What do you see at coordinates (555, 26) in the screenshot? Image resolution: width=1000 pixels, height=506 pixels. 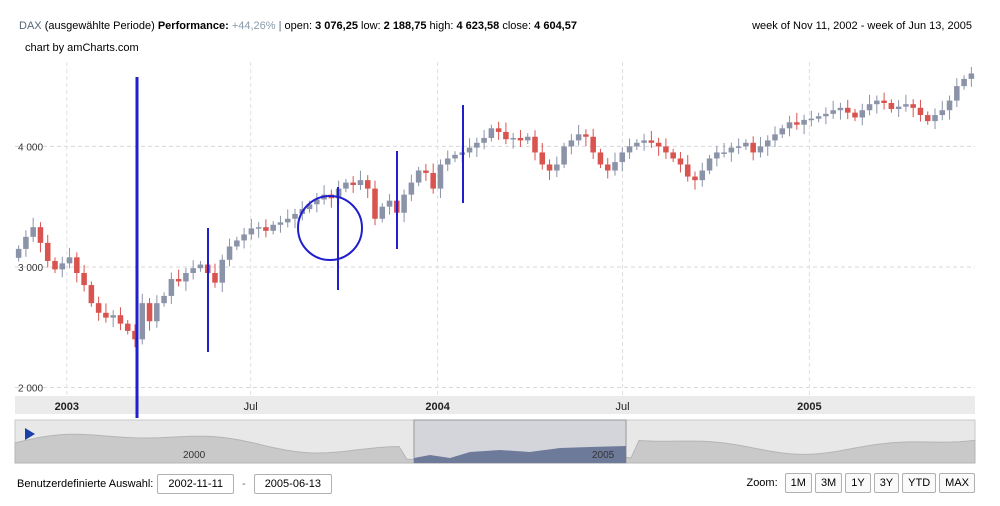 I see `close-value: 4 604,57` at bounding box center [555, 26].